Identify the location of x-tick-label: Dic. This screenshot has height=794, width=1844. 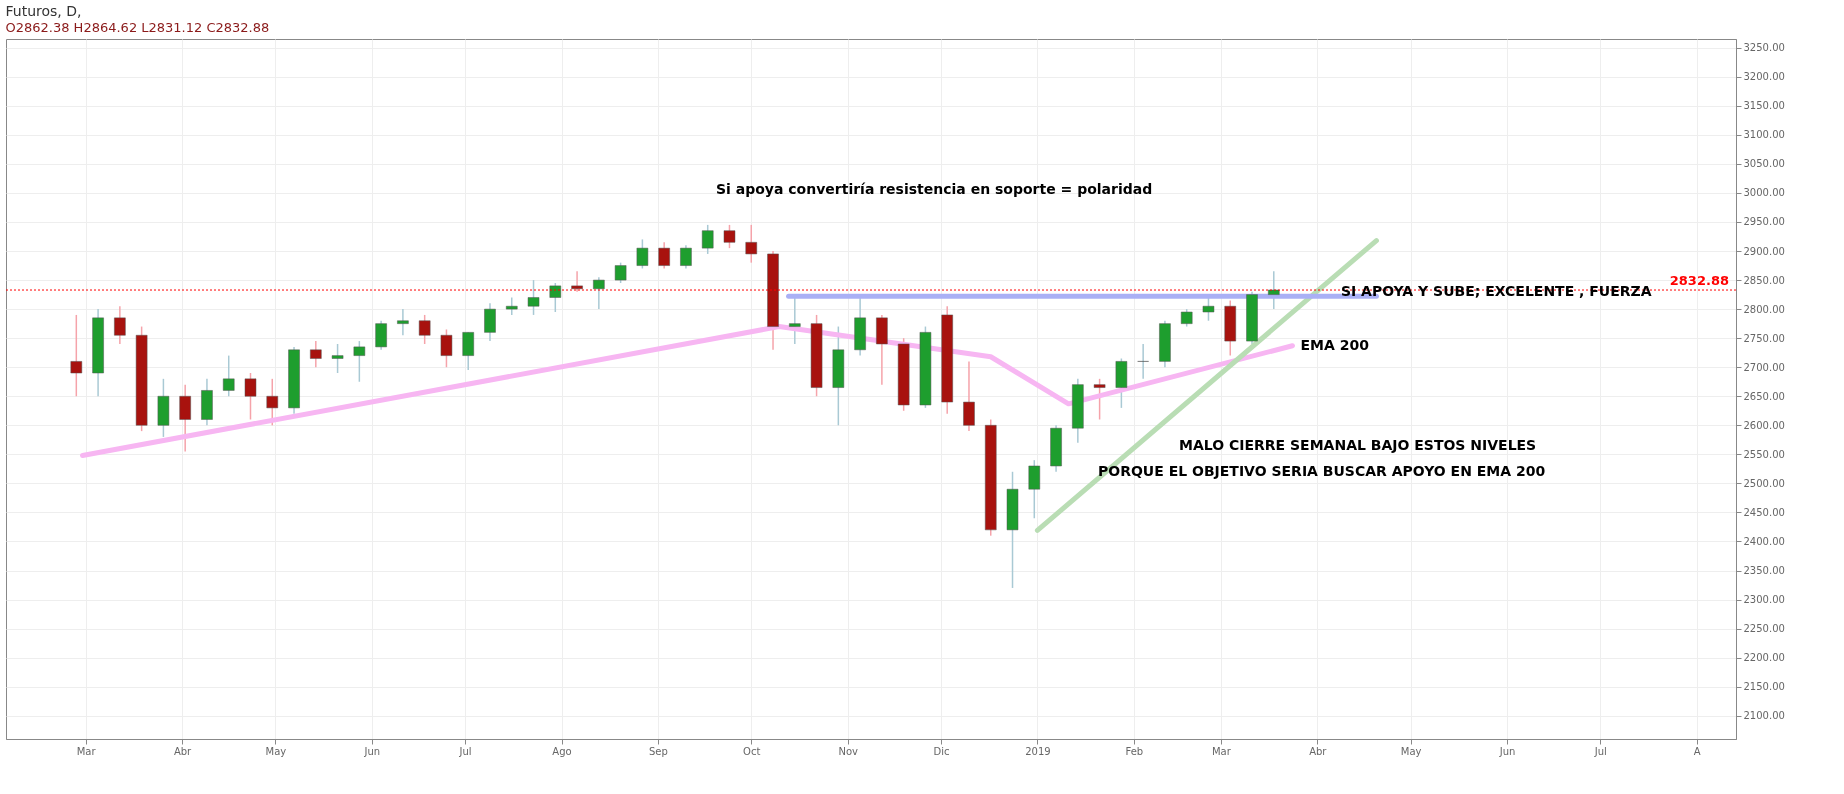
(941, 751).